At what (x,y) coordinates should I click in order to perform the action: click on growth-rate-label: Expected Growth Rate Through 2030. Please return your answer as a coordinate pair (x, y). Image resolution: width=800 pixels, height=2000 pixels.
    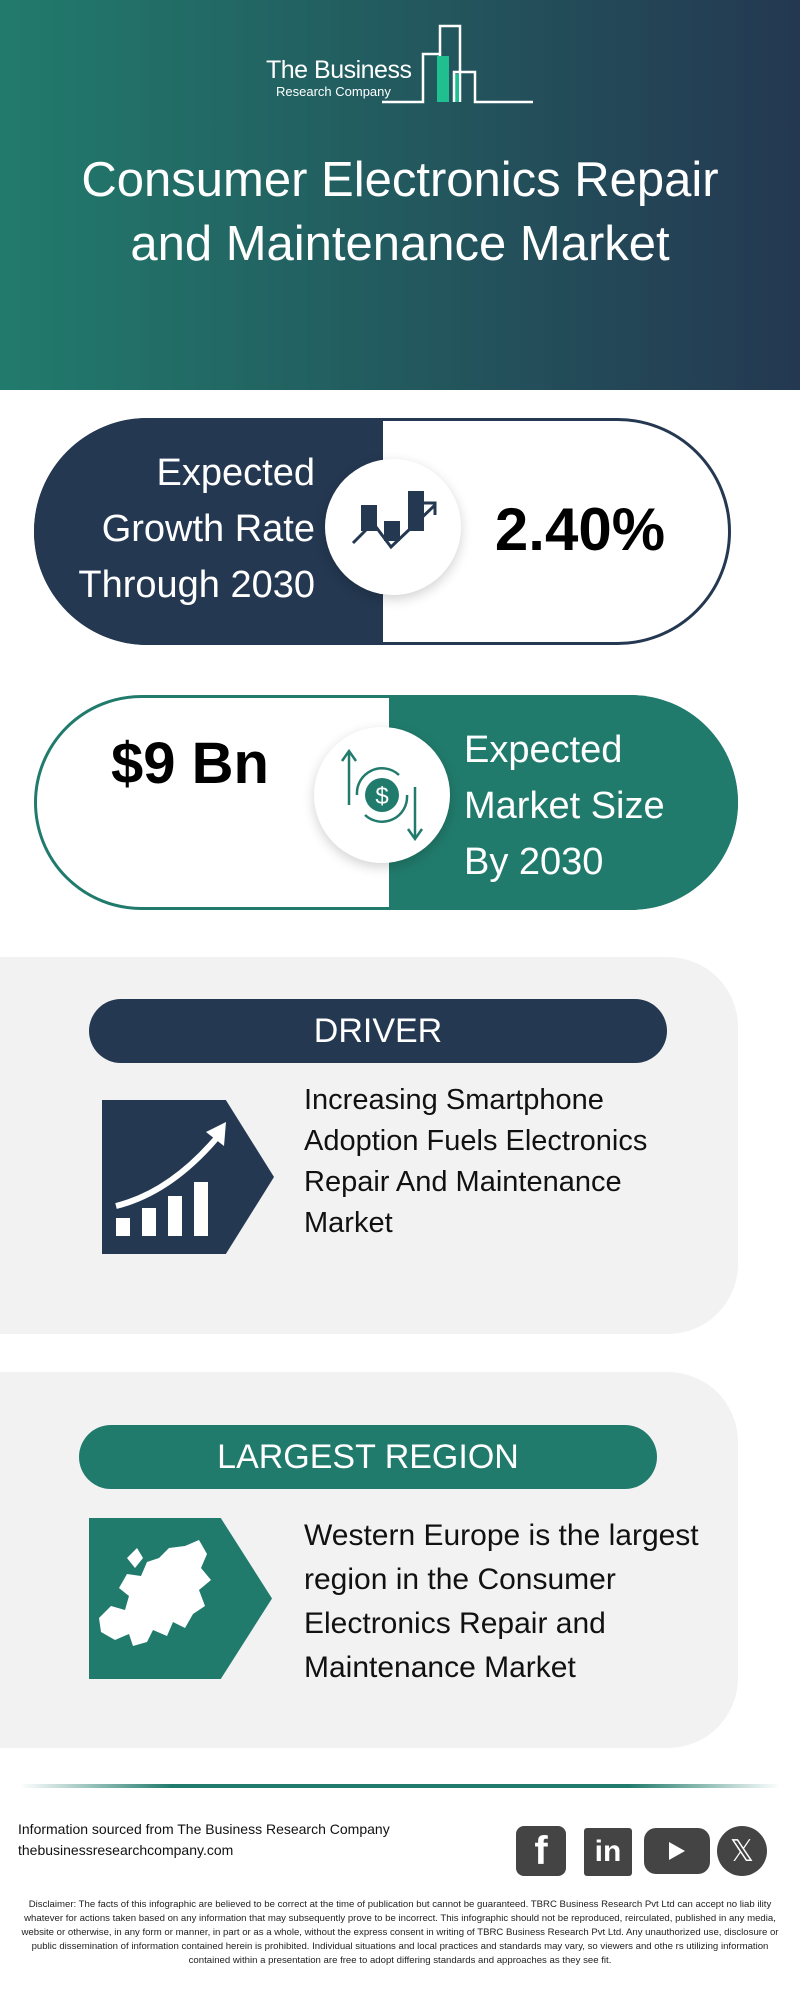
    Looking at the image, I should click on (177, 529).